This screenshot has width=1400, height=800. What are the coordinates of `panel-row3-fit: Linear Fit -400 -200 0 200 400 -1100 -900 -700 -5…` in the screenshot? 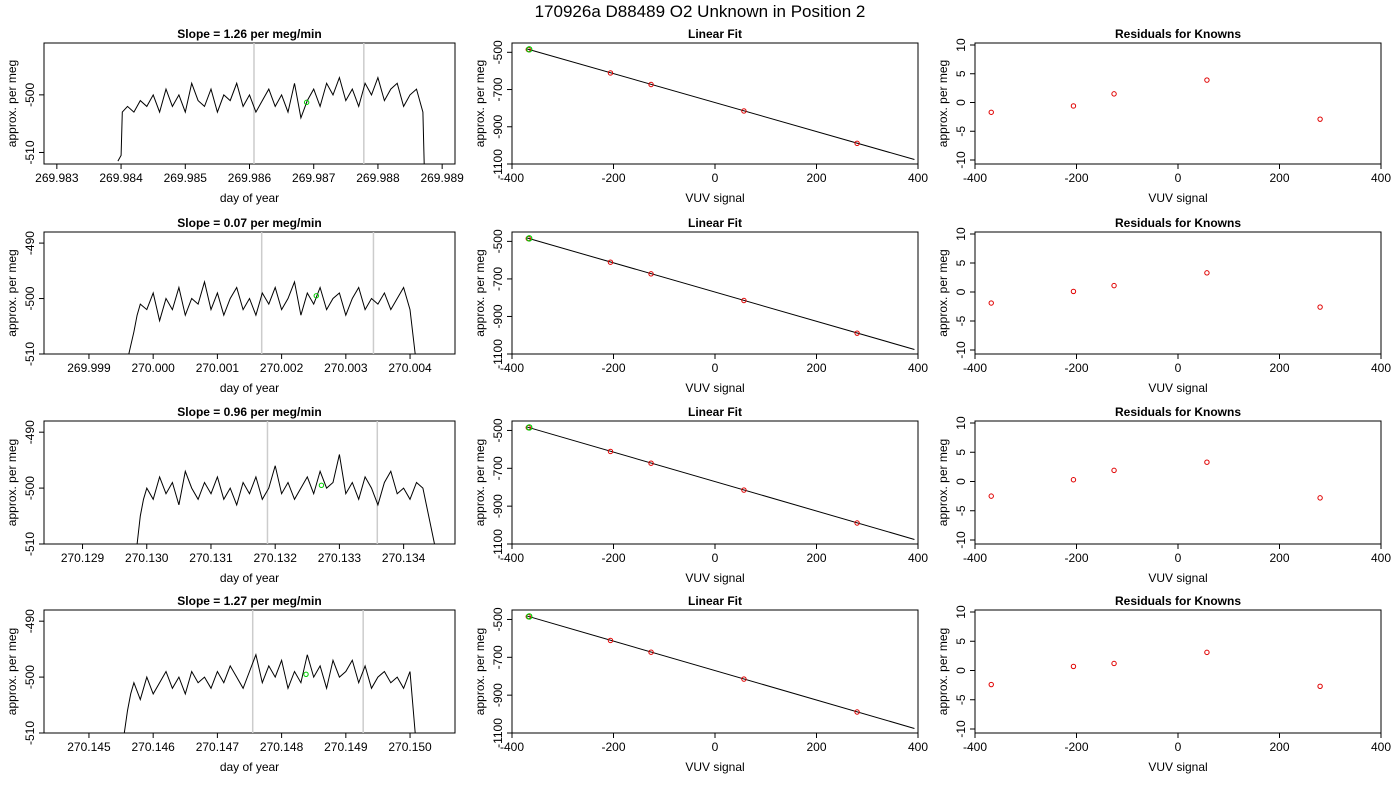 It's located at (700, 495).